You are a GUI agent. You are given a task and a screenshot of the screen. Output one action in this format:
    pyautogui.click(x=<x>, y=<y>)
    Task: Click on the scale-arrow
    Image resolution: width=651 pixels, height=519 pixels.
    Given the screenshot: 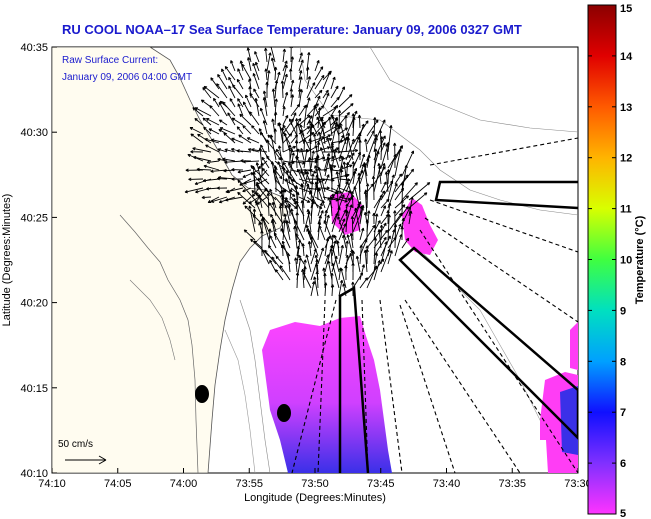 What is the action you would take?
    pyautogui.click(x=86, y=460)
    